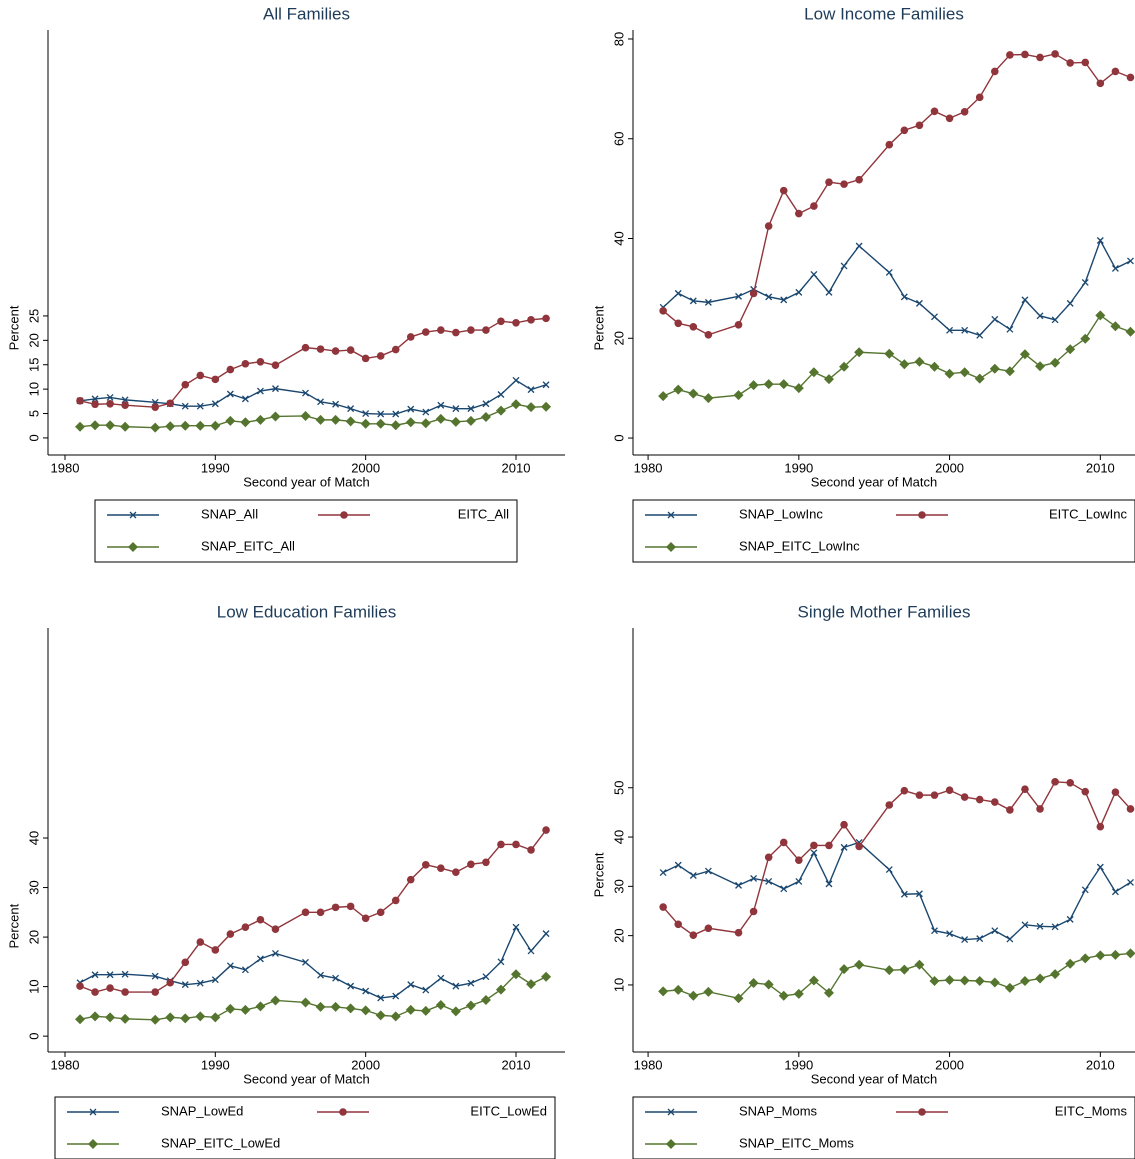  I want to click on y-axis-title: Percent, so click(13, 327).